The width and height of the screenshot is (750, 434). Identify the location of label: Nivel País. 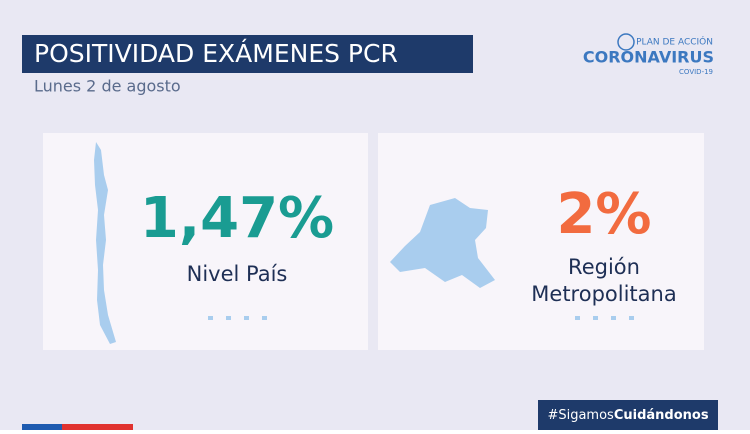
(237, 274).